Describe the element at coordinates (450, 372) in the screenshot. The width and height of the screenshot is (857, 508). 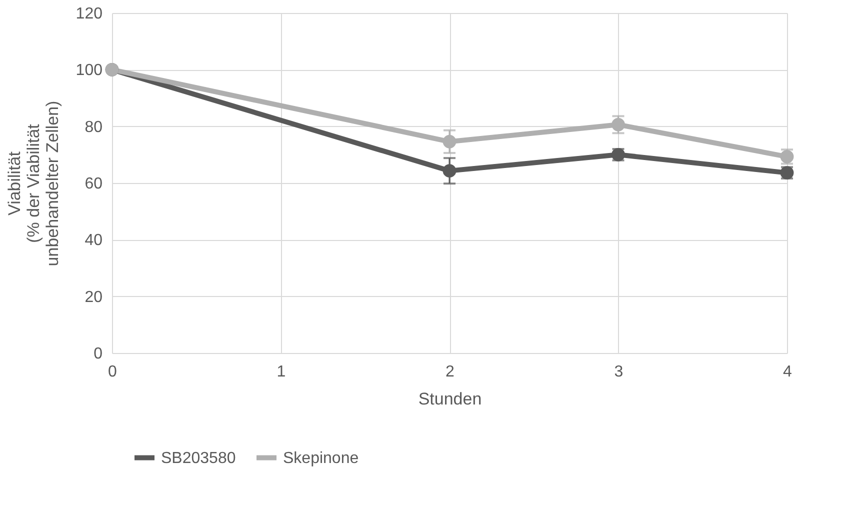
I see `x-tick-label: 2` at that location.